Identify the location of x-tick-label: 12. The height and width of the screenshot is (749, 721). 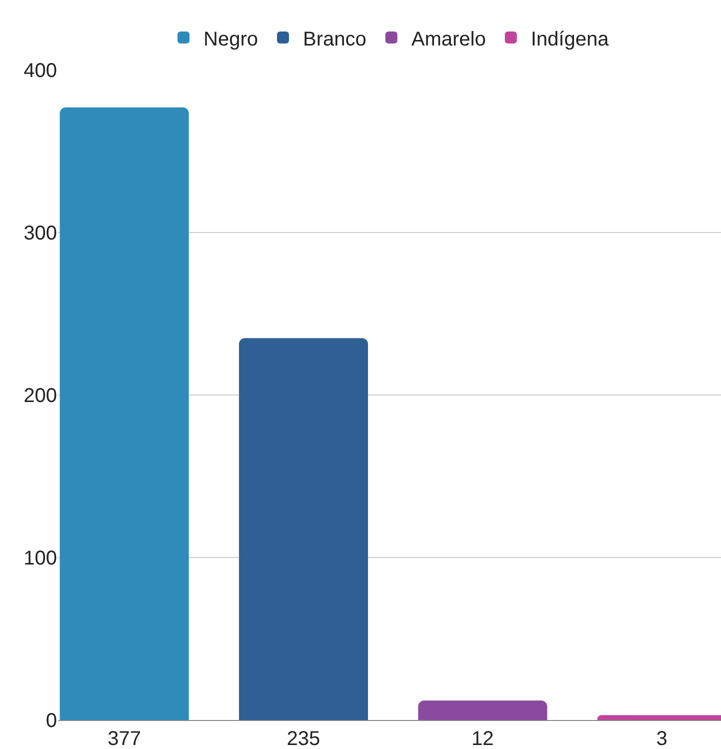
(483, 738).